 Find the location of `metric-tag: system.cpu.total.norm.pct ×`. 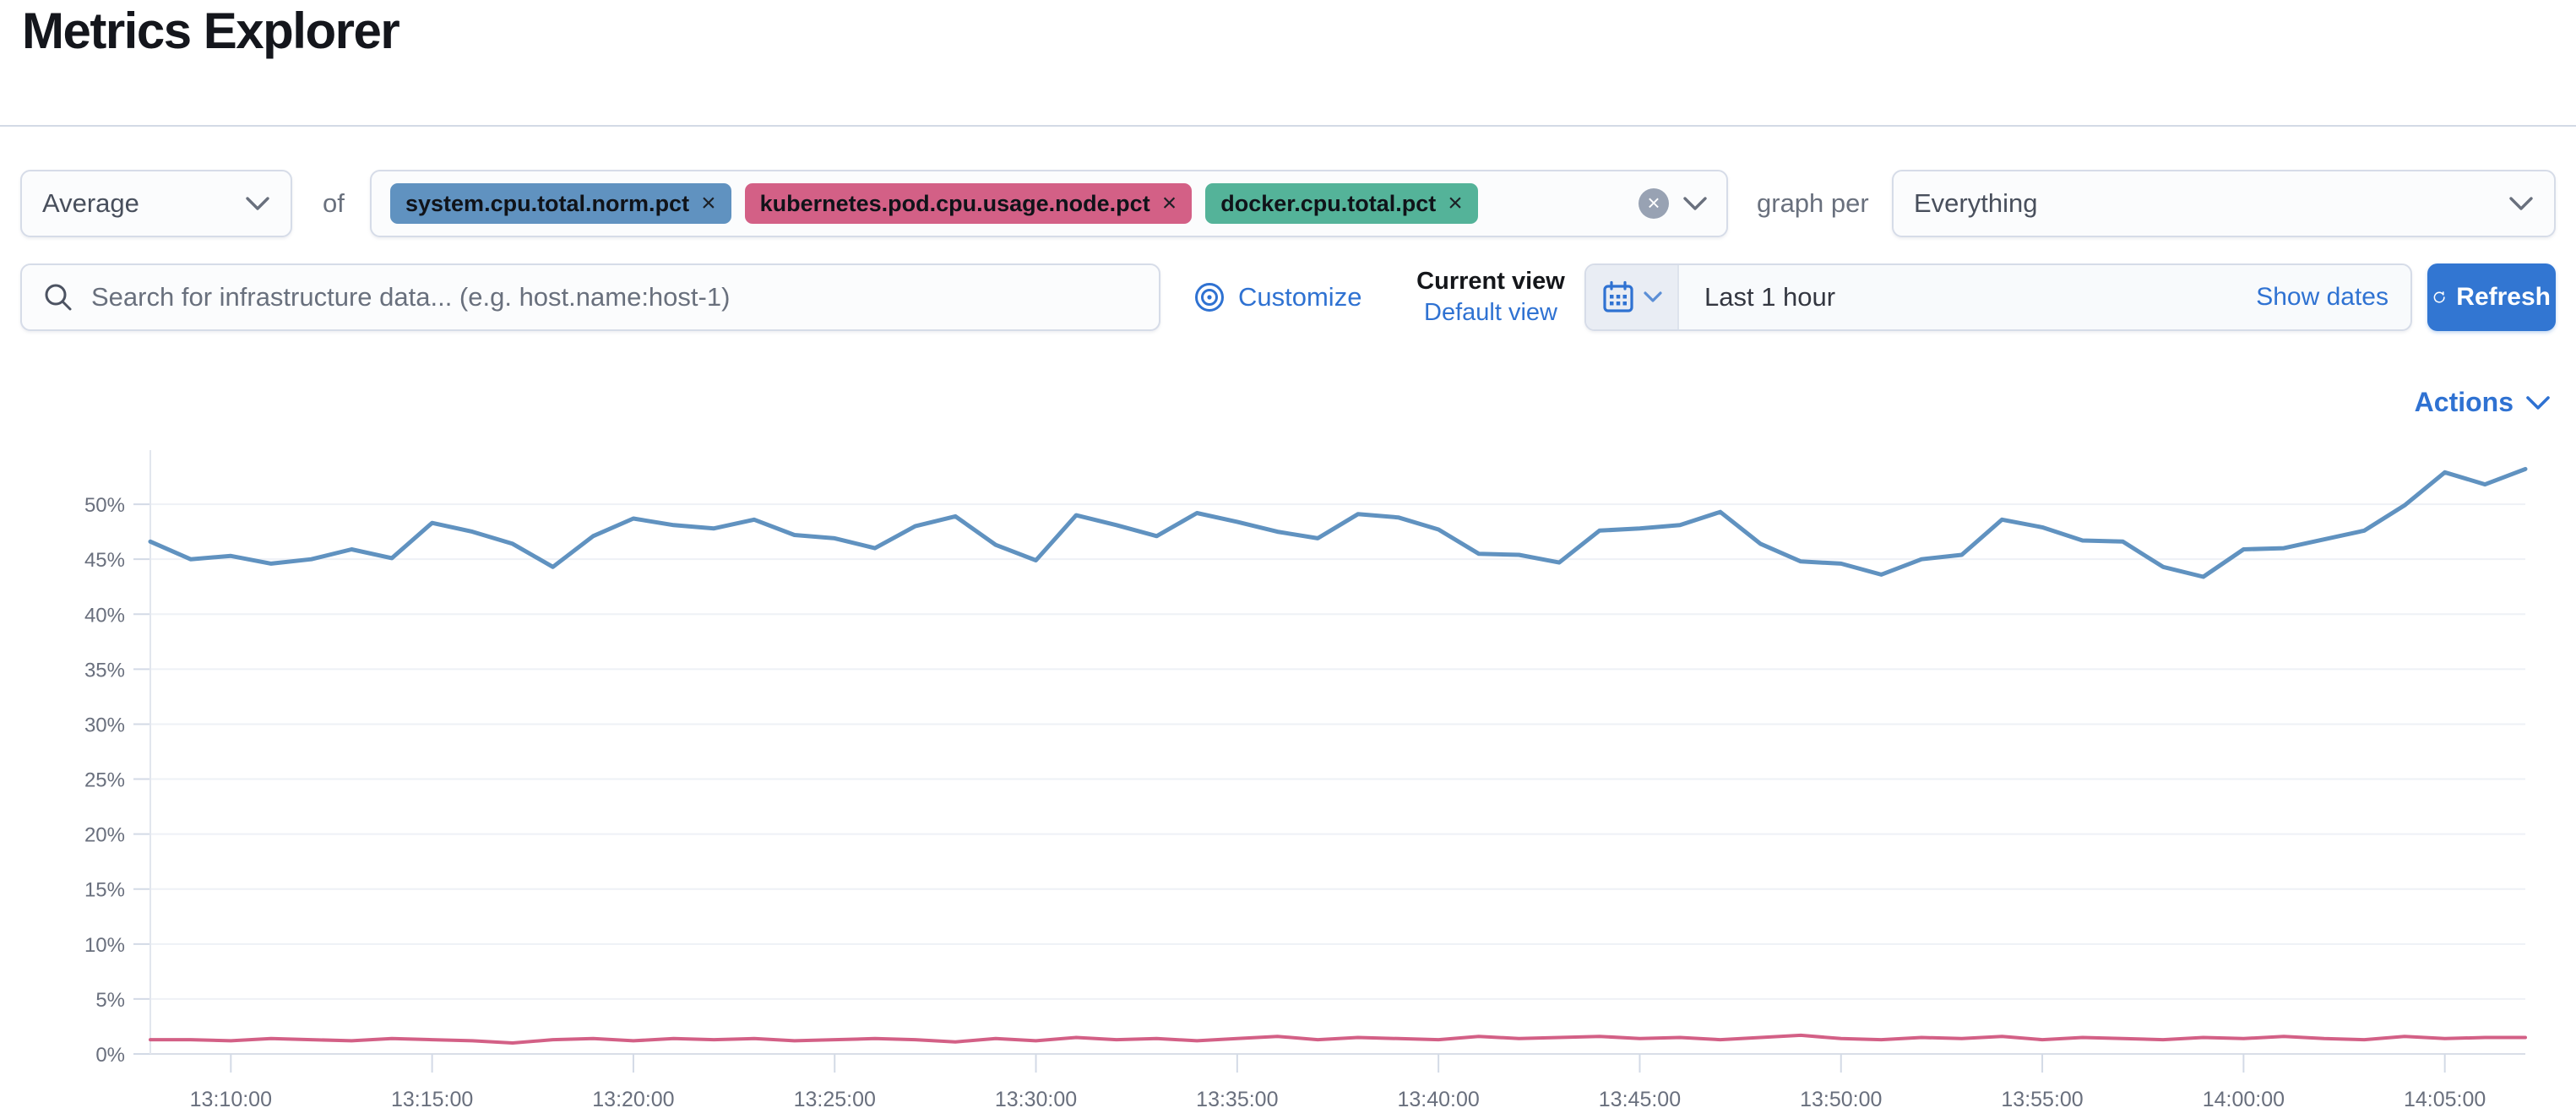

metric-tag: system.cpu.total.norm.pct × is located at coordinates (560, 203).